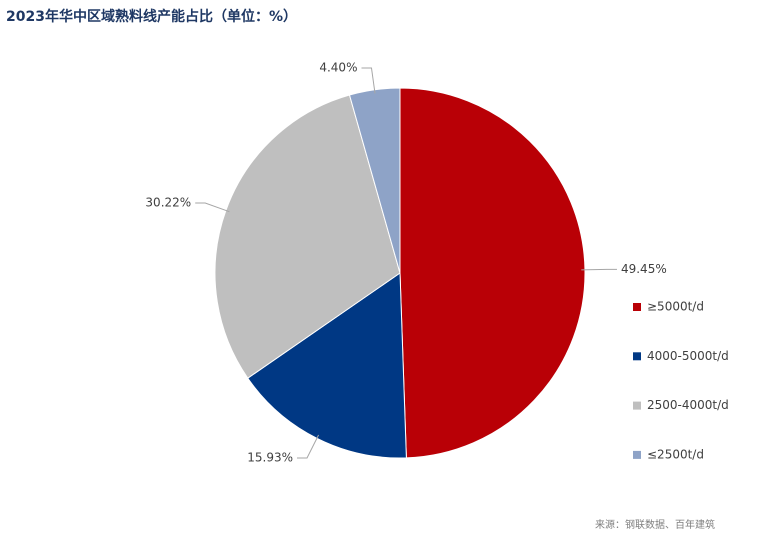  I want to click on data-label: 30.22%, so click(168, 203).